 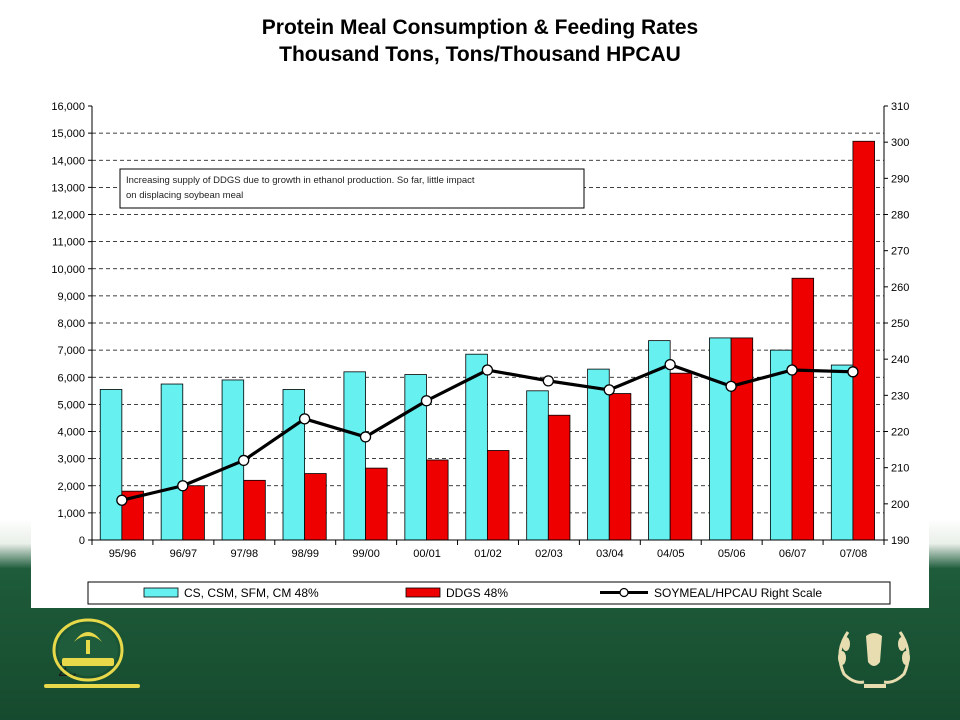 What do you see at coordinates (71, 324) in the screenshot?
I see `left-axis-tick-label: 8,000` at bounding box center [71, 324].